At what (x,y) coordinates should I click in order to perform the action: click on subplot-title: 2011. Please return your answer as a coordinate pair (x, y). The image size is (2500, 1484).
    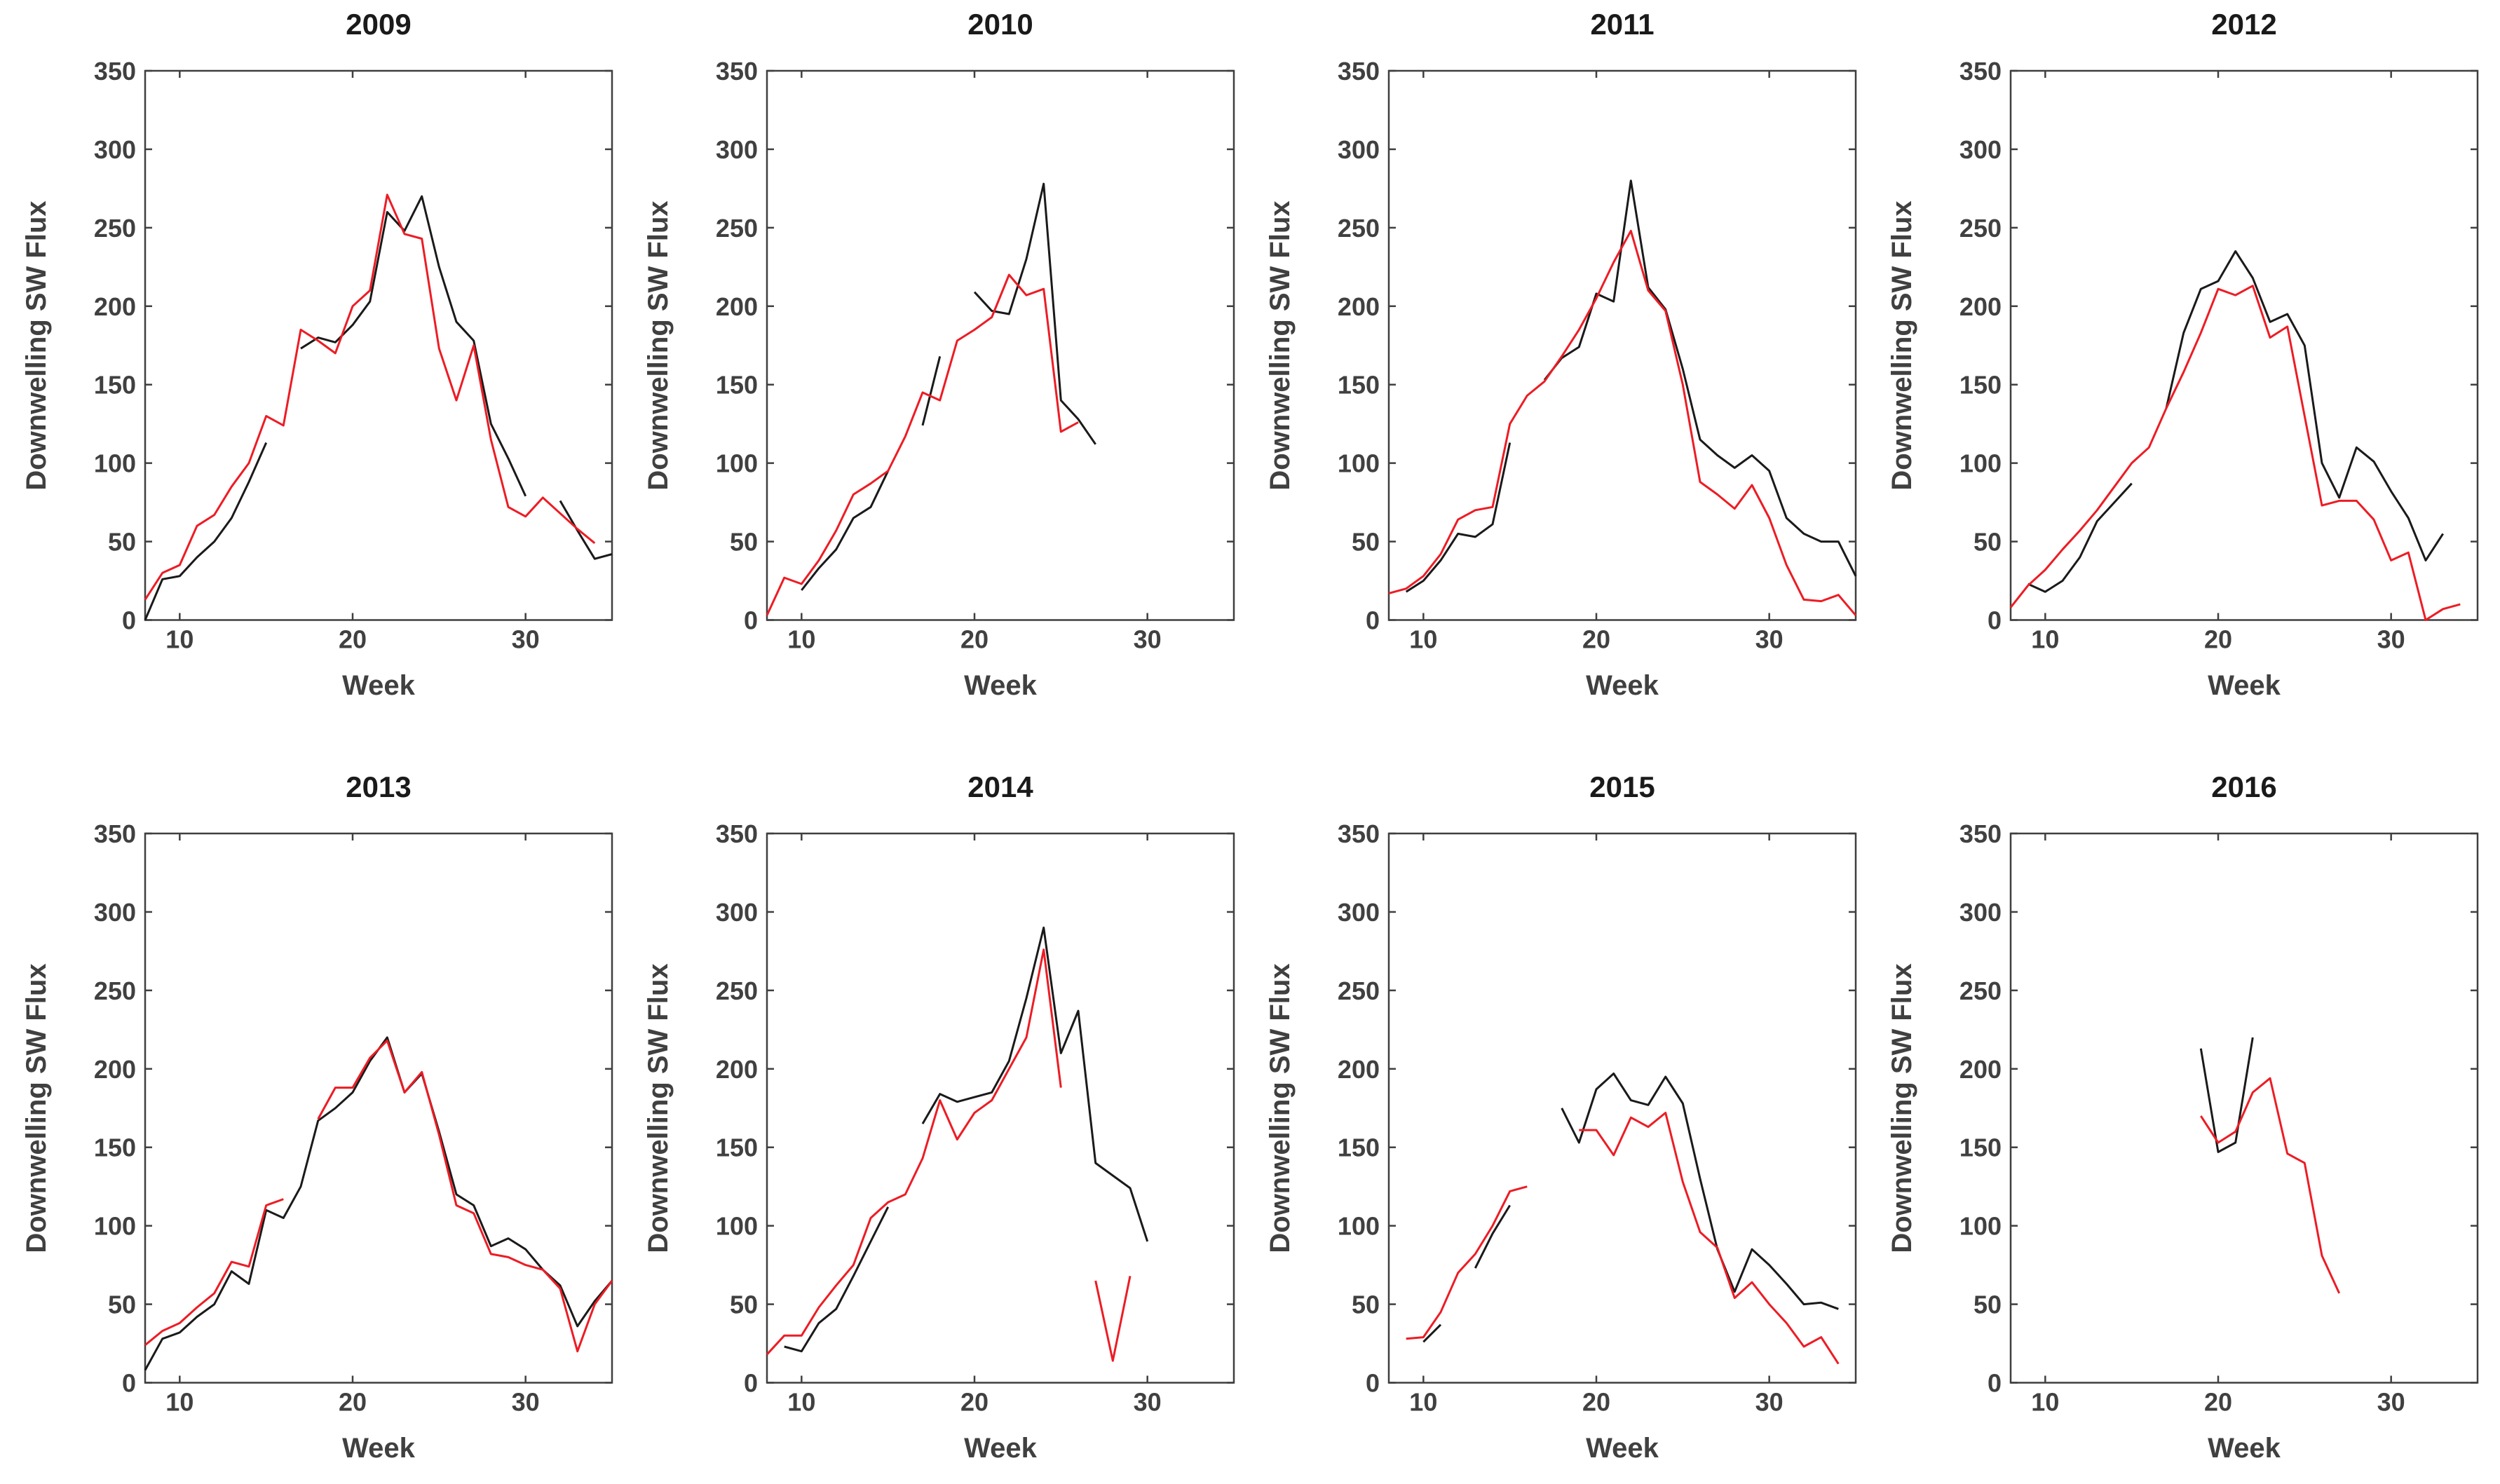
    Looking at the image, I should click on (1622, 24).